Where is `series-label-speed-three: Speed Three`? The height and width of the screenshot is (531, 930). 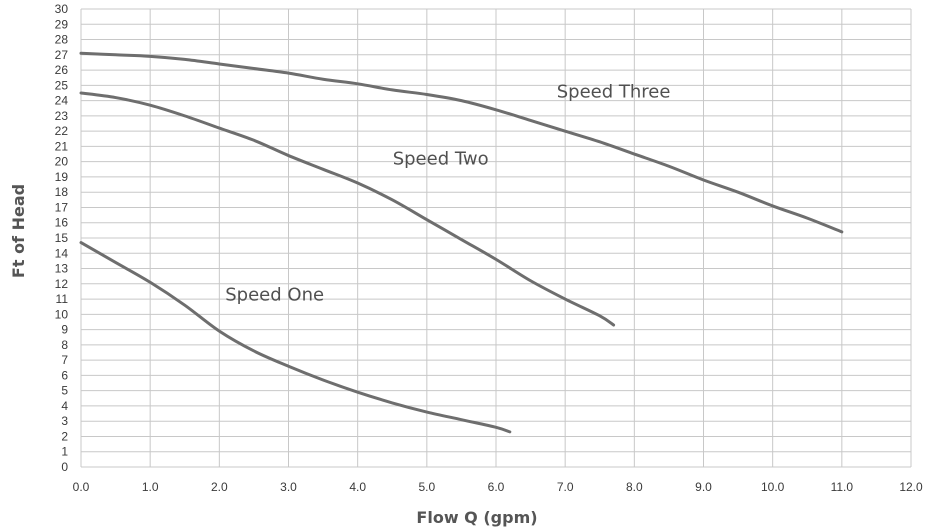
series-label-speed-three: Speed Three is located at coordinates (614, 92).